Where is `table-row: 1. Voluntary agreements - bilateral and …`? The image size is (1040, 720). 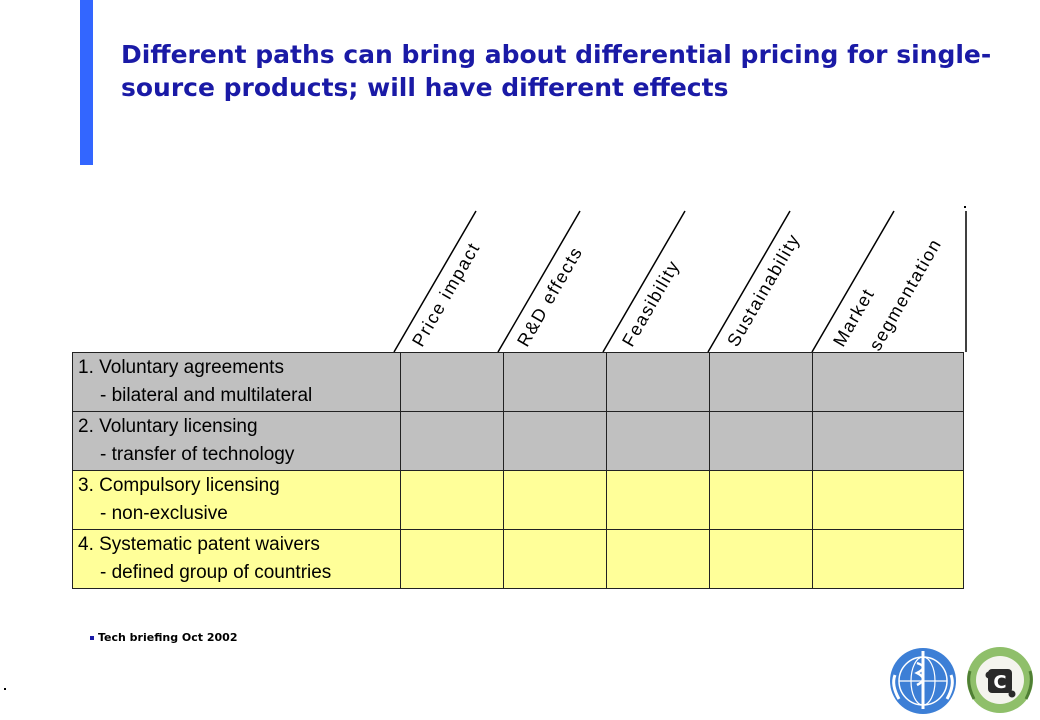
table-row: 1. Voluntary agreements - bilateral and … is located at coordinates (518, 382).